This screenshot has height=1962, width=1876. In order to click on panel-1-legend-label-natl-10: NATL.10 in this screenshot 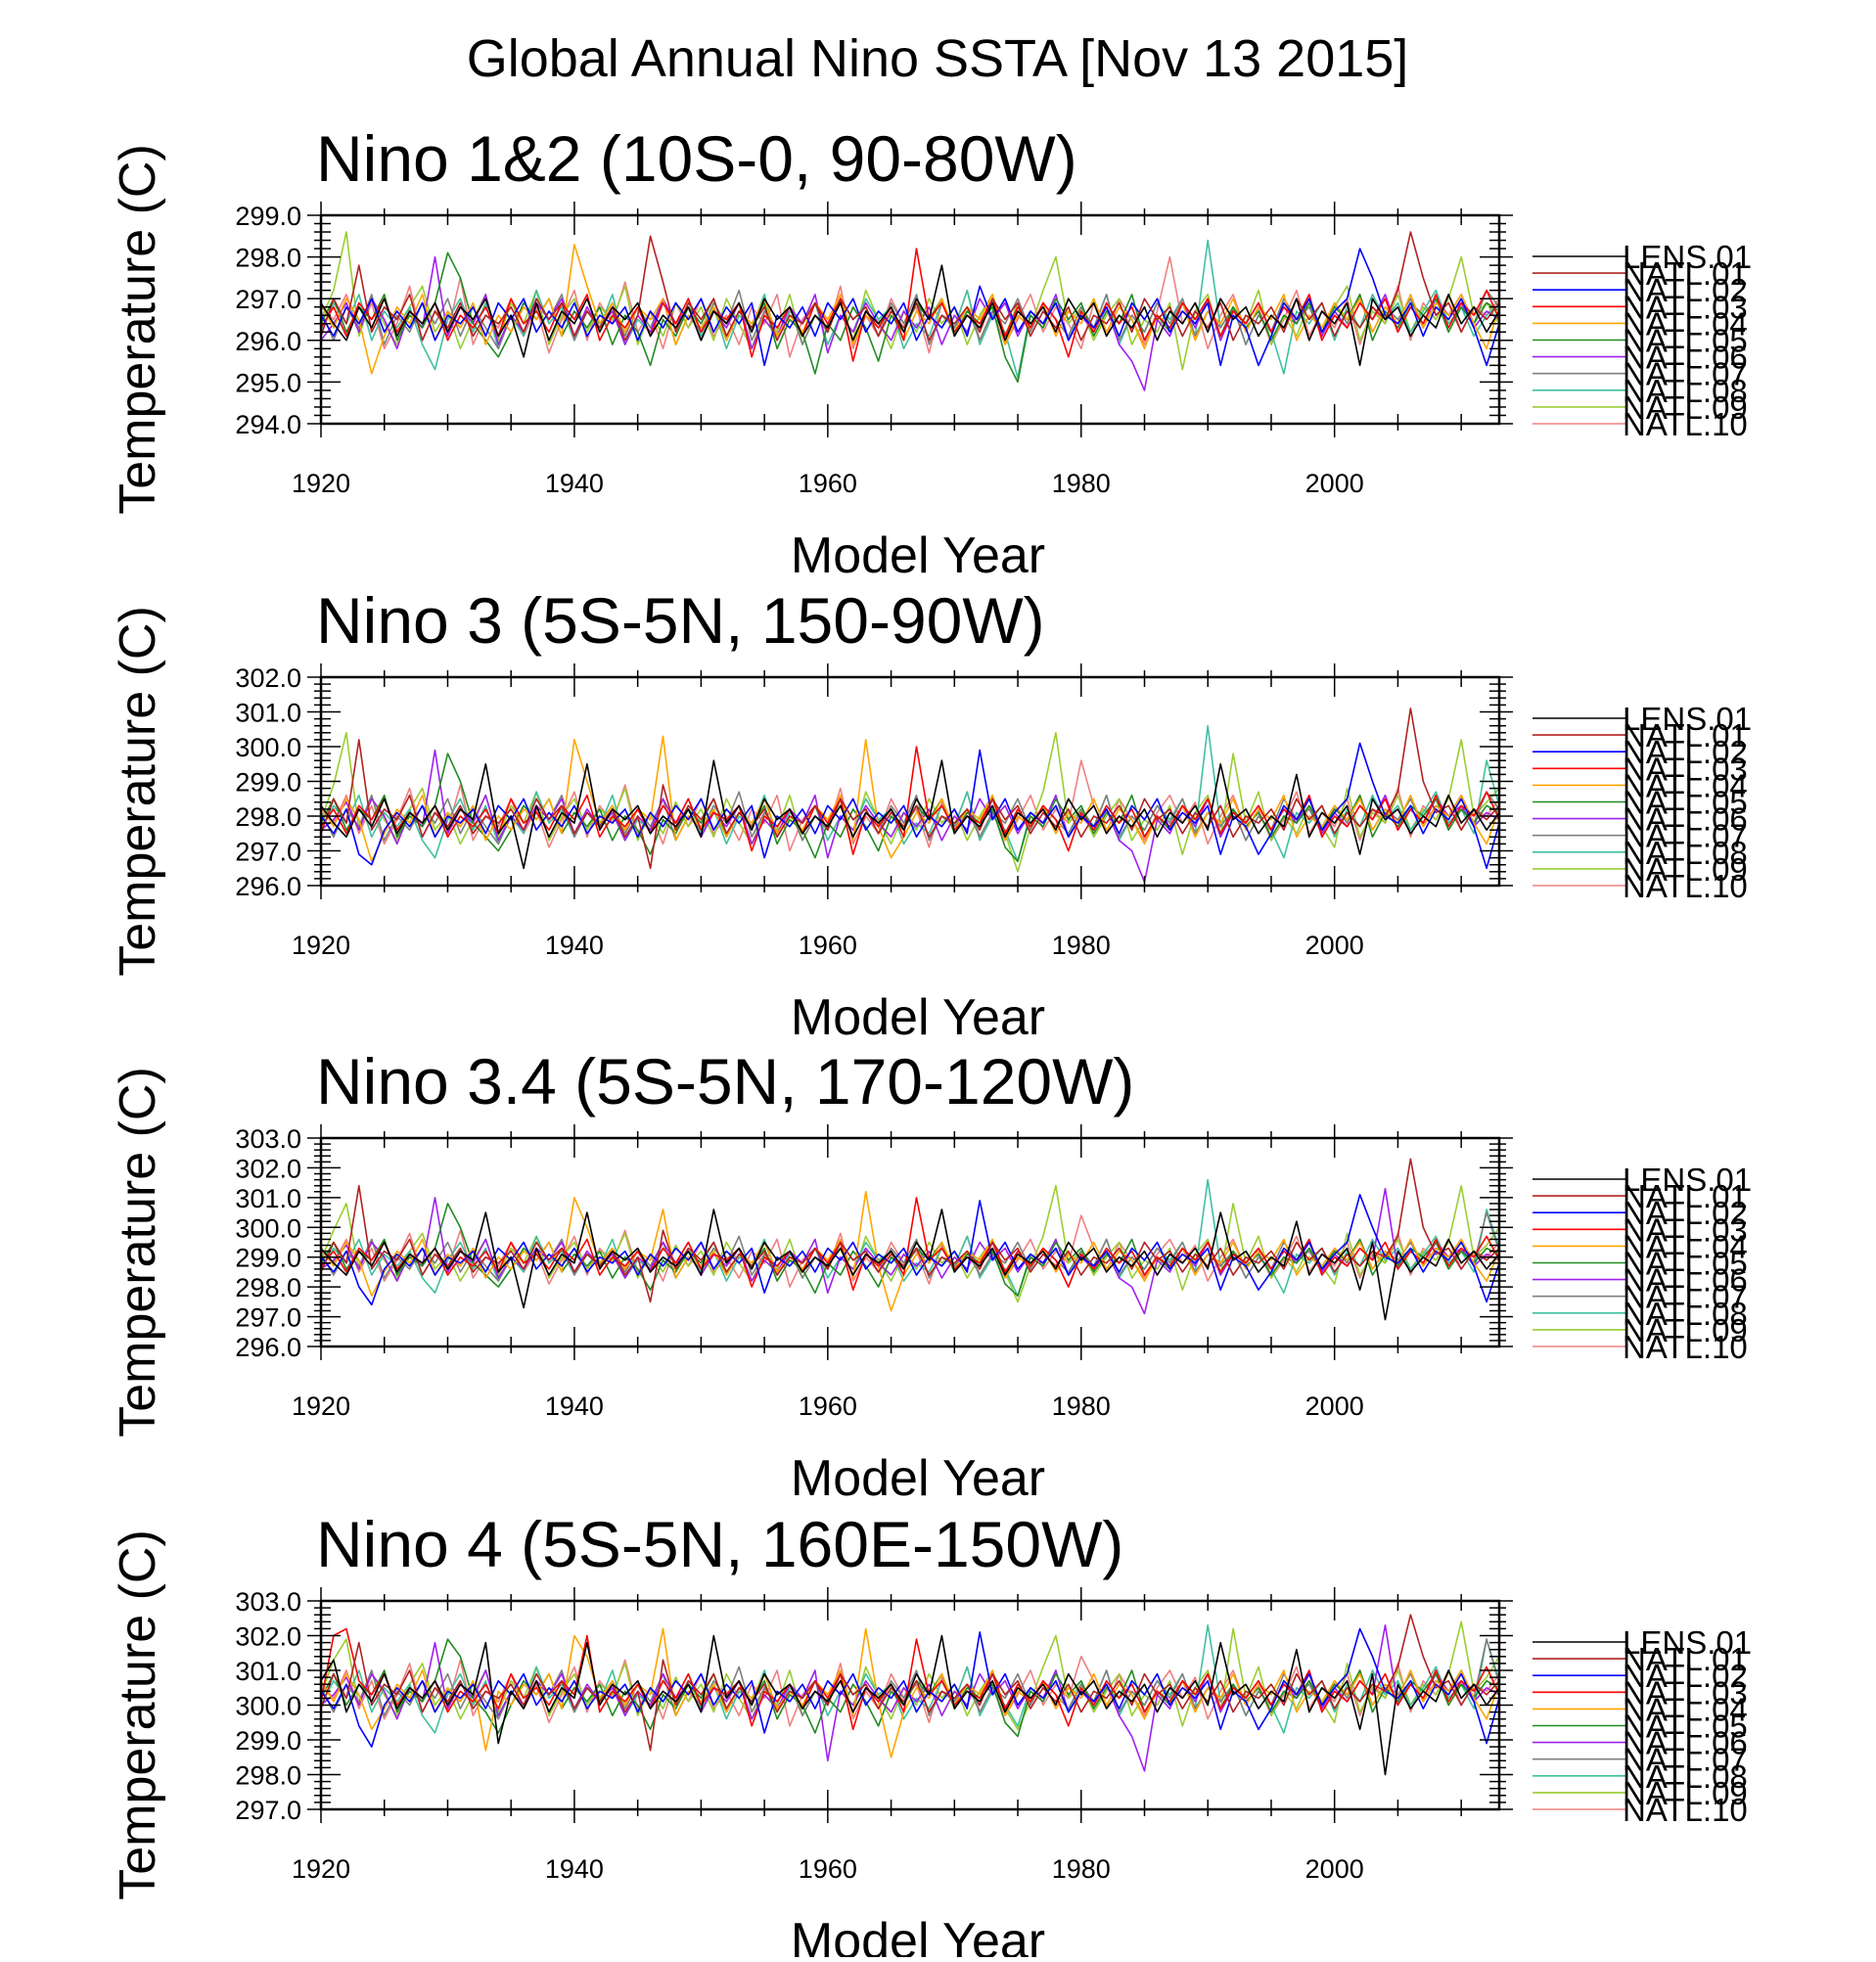, I will do `click(1685, 424)`.